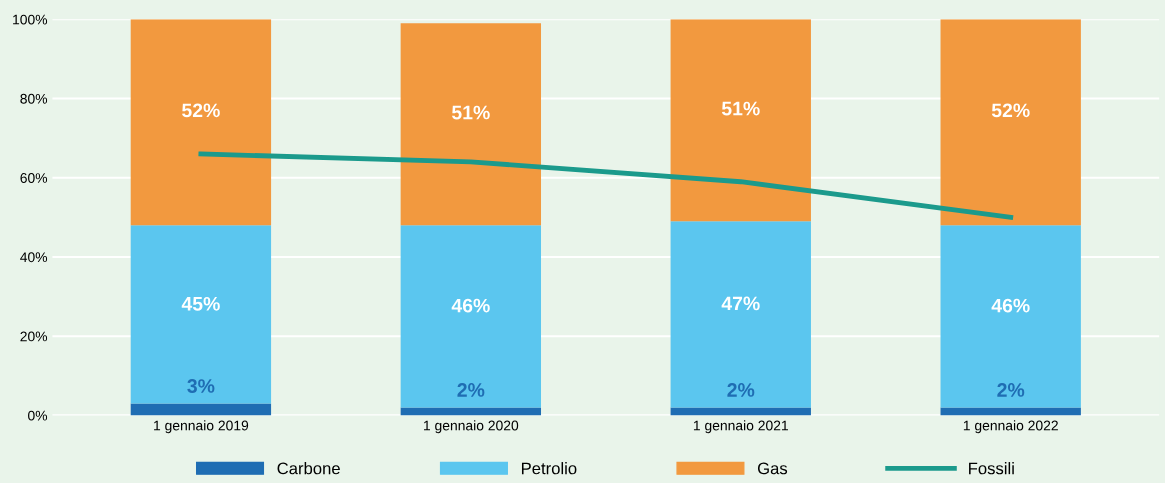 This screenshot has width=1165, height=483. I want to click on data-label: 3%, so click(201, 386).